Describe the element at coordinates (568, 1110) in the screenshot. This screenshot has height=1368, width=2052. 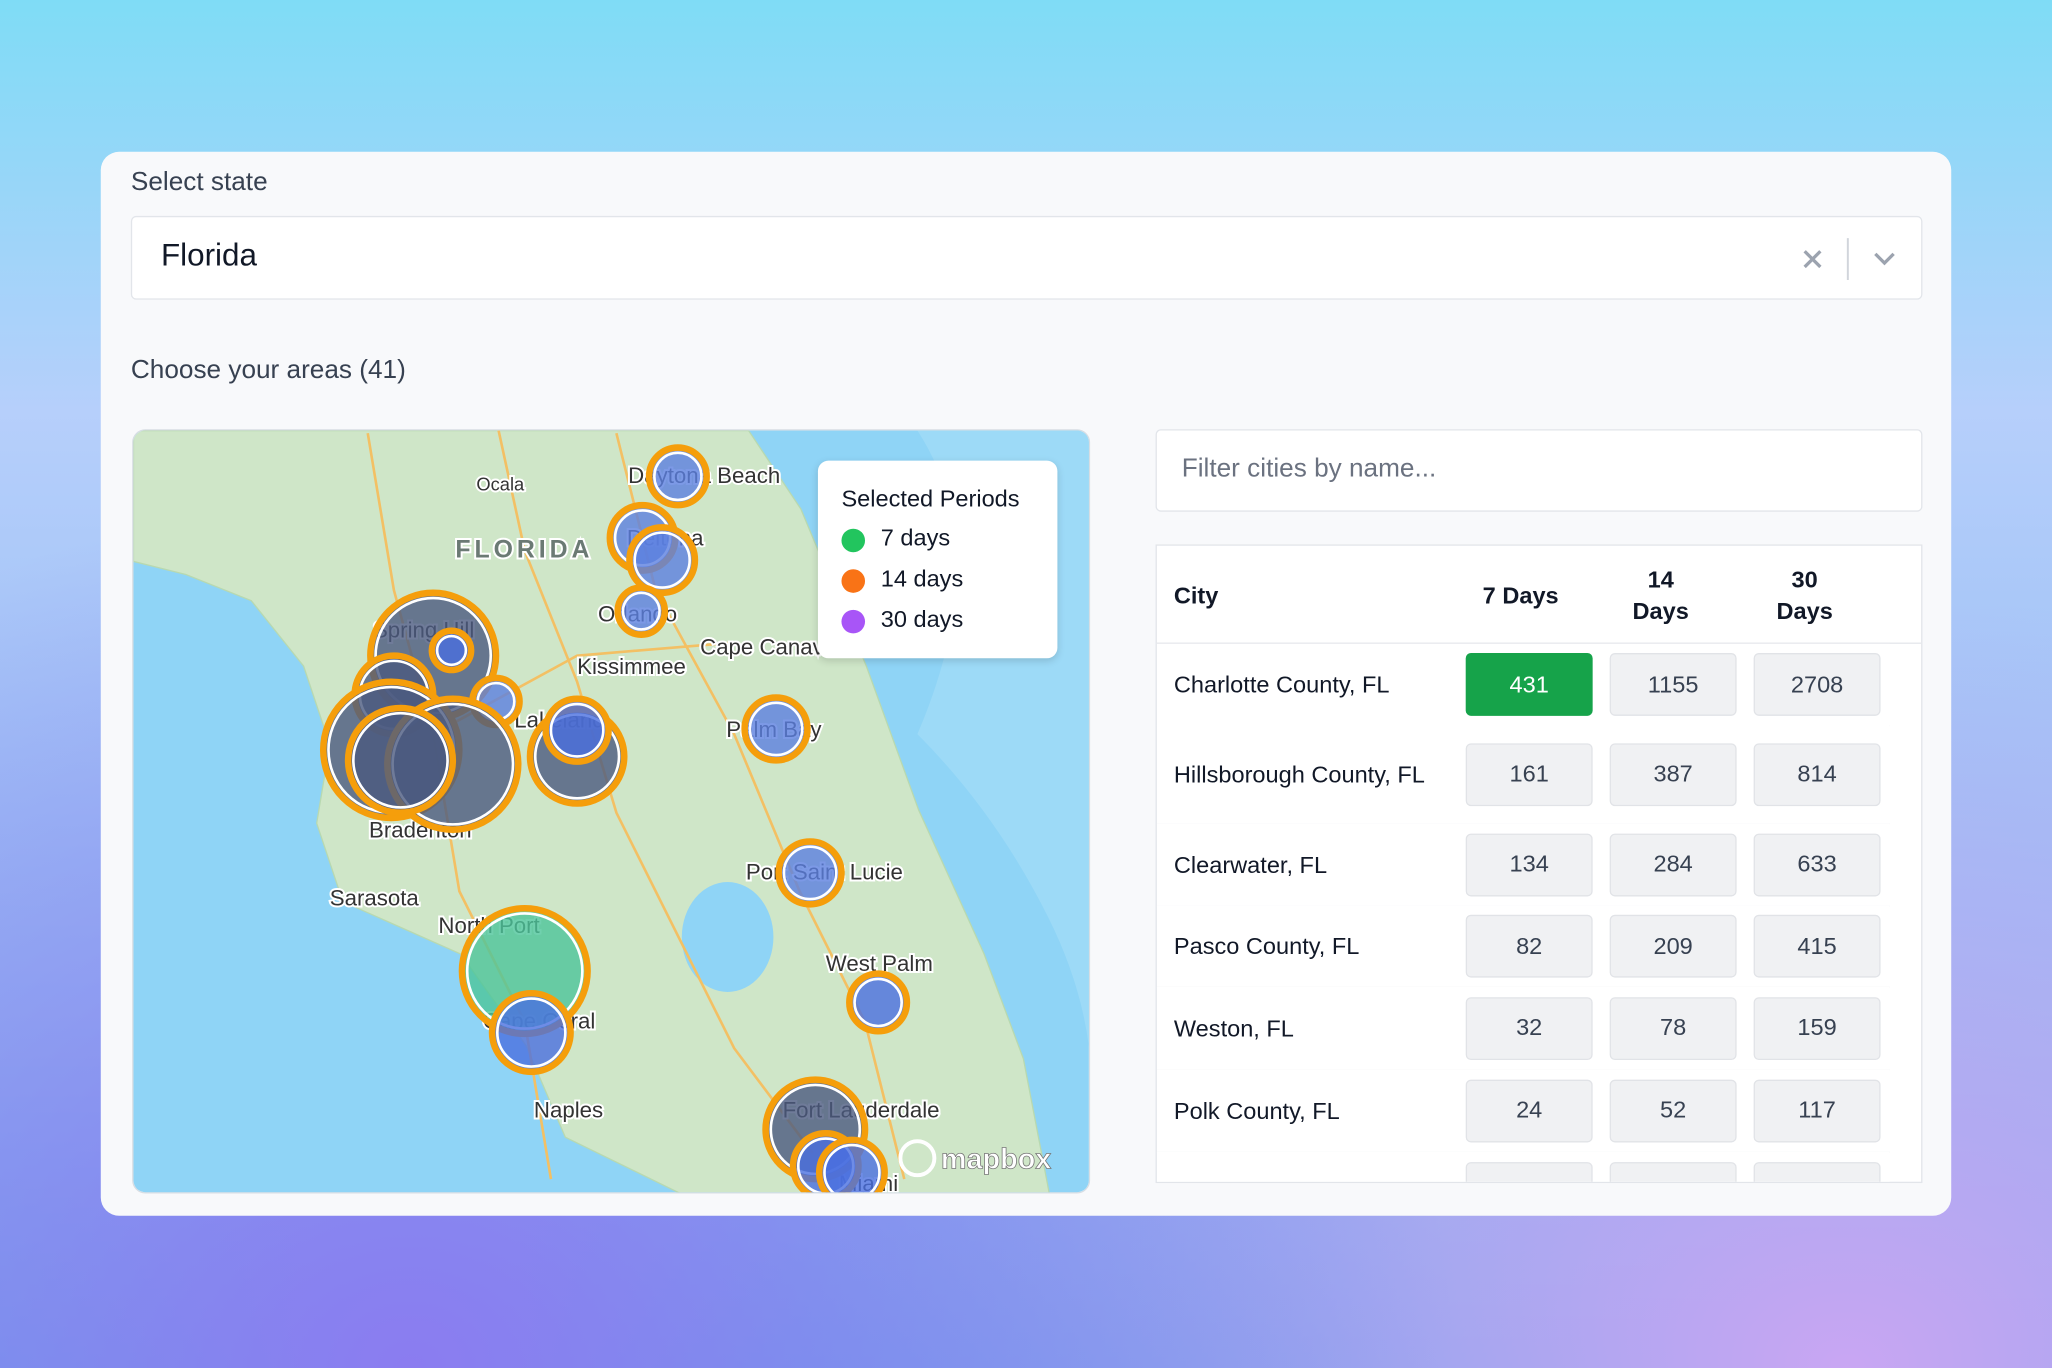
I see `map-label: Naples` at that location.